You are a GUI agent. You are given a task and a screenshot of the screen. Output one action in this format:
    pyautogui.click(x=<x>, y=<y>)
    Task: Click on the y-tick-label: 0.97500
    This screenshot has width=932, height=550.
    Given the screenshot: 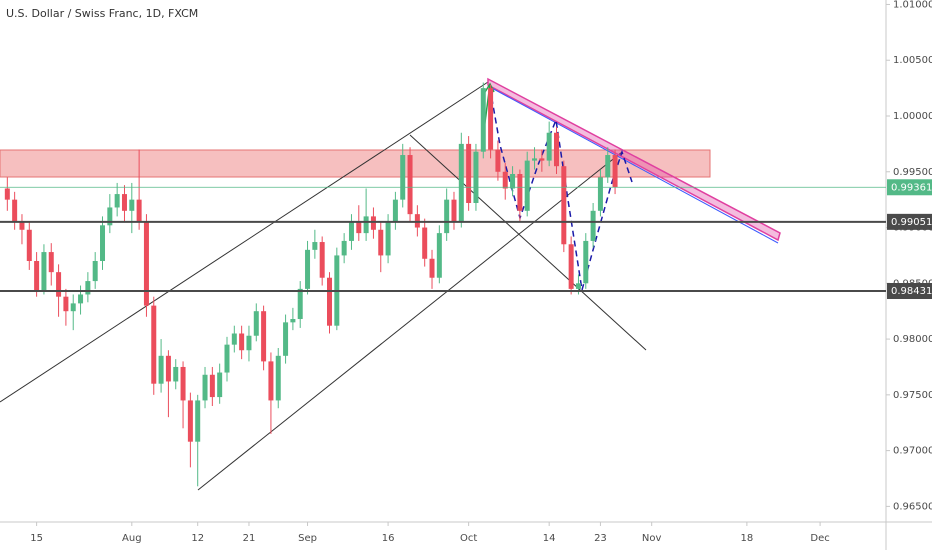 What is the action you would take?
    pyautogui.click(x=912, y=395)
    